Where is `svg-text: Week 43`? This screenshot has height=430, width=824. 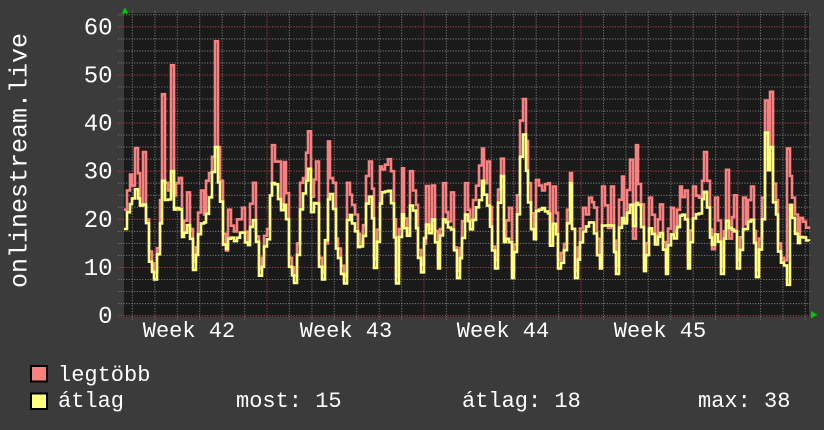
svg-text: Week 43 is located at coordinates (346, 331).